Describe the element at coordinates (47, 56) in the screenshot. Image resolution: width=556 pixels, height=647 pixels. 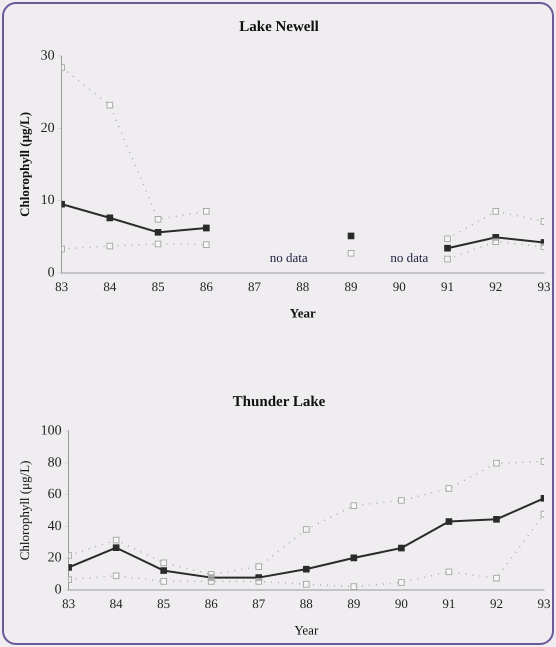
I see `y-tick-label: 30` at that location.